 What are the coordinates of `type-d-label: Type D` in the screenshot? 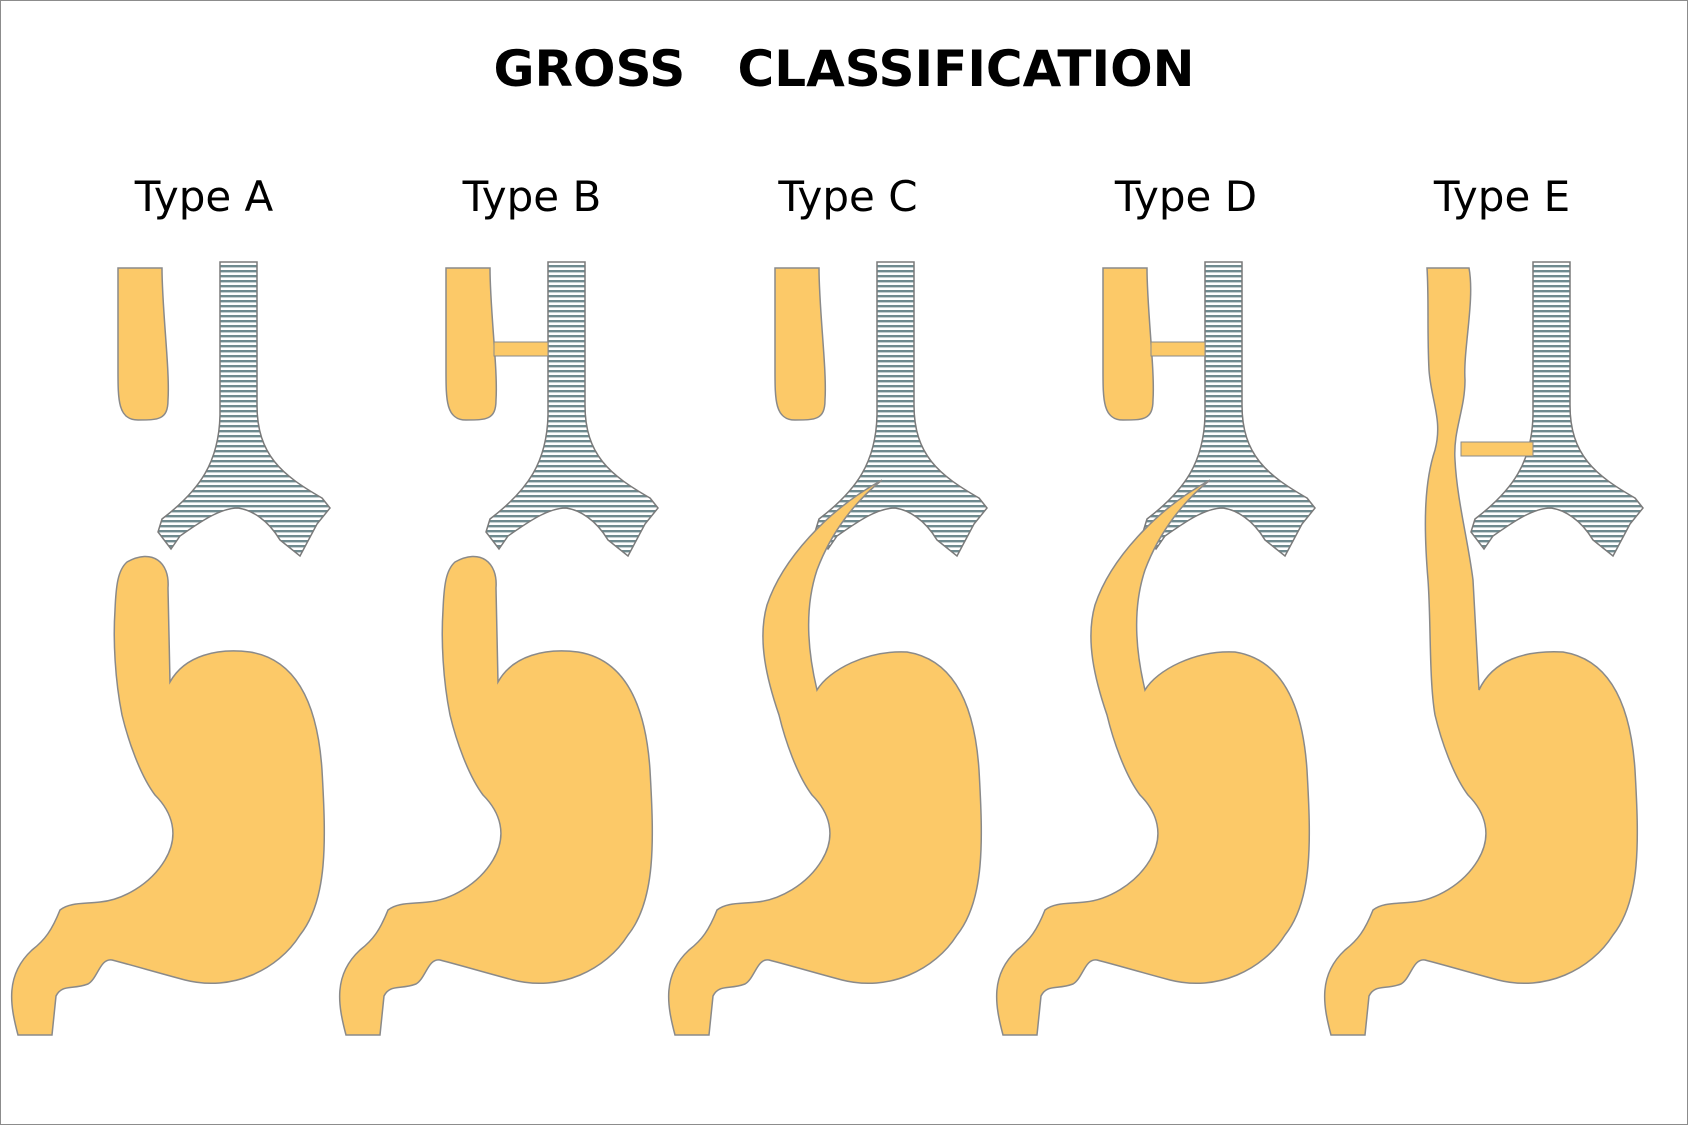 It's located at (1186, 196).